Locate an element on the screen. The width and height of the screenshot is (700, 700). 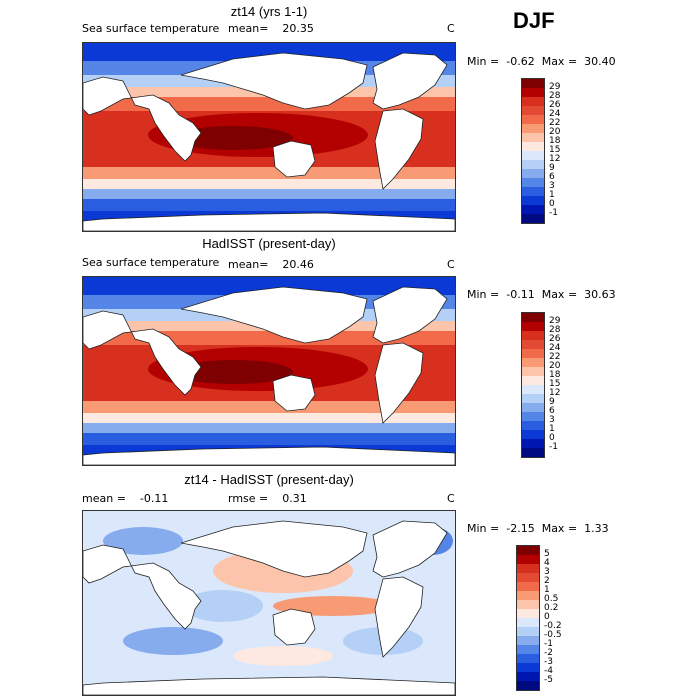
panel-3-colorbar-tick: 2 is located at coordinates (547, 581).